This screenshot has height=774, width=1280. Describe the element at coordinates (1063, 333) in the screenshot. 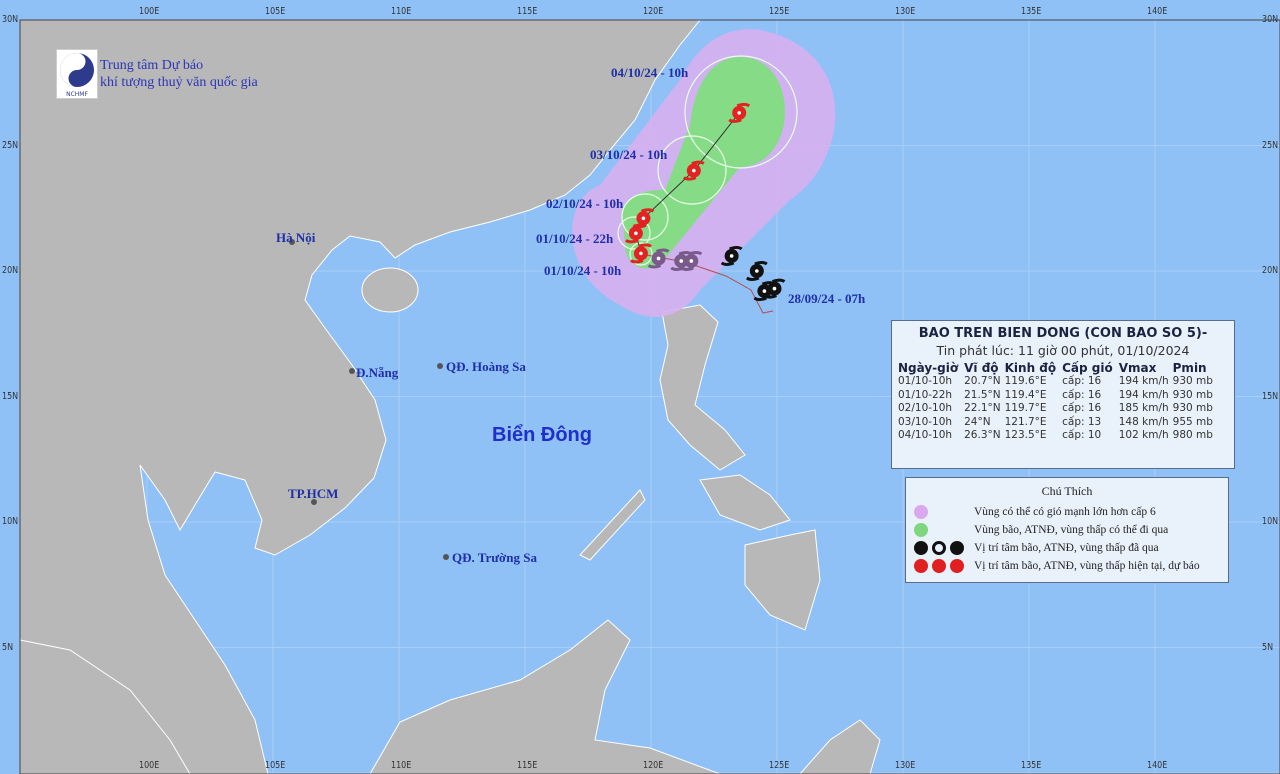

I see `info-title: BAO TREN BIEN DONG (CON BAO SO 5)-` at that location.